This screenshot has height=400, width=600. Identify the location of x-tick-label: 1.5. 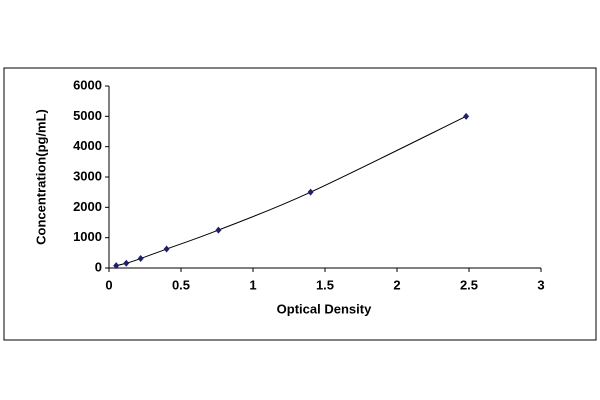
(325, 284).